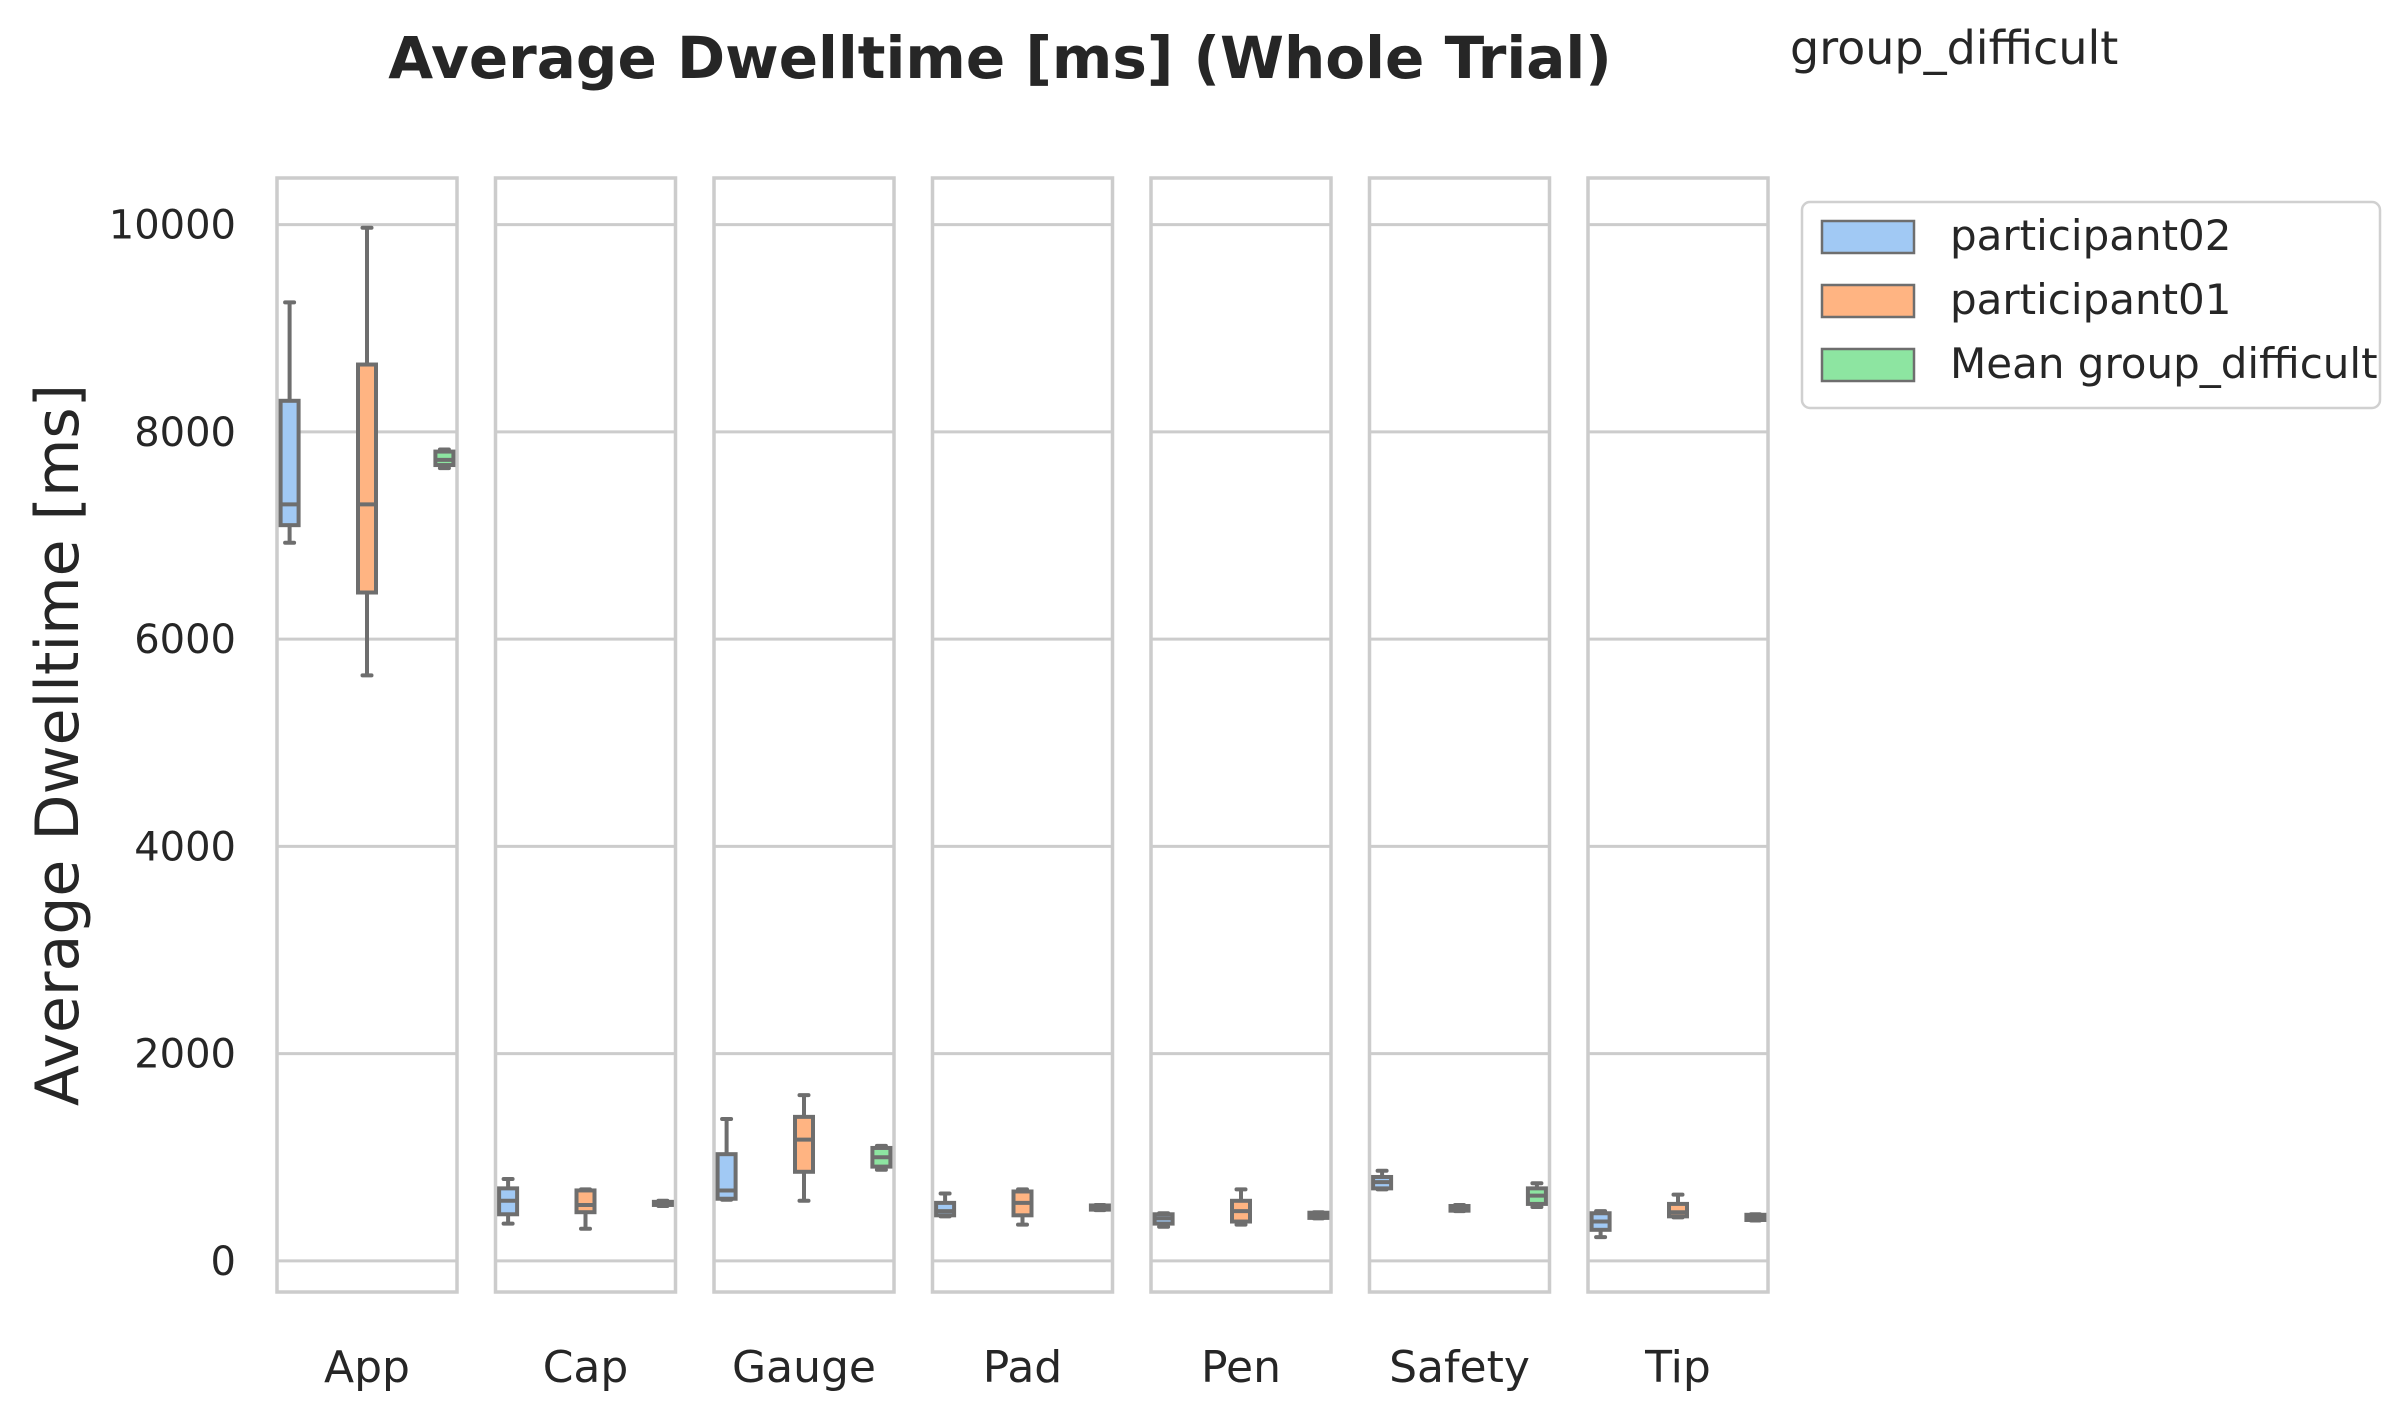 The height and width of the screenshot is (1419, 2399). I want to click on chart-title: Average Dwelltime [ms] (Whole Trial), so click(1000, 58).